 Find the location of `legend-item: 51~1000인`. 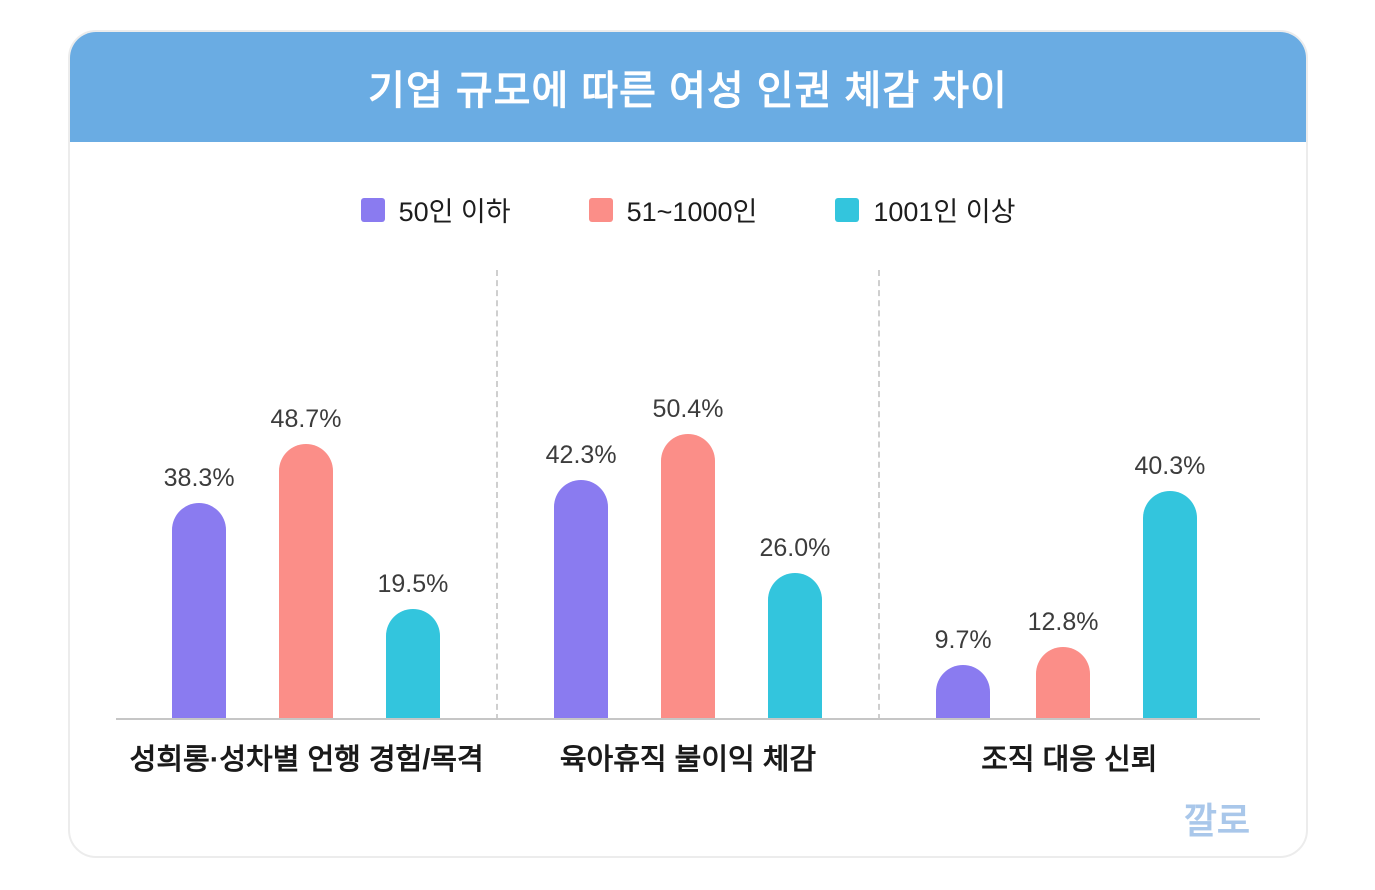

legend-item: 51~1000인 is located at coordinates (673, 209).